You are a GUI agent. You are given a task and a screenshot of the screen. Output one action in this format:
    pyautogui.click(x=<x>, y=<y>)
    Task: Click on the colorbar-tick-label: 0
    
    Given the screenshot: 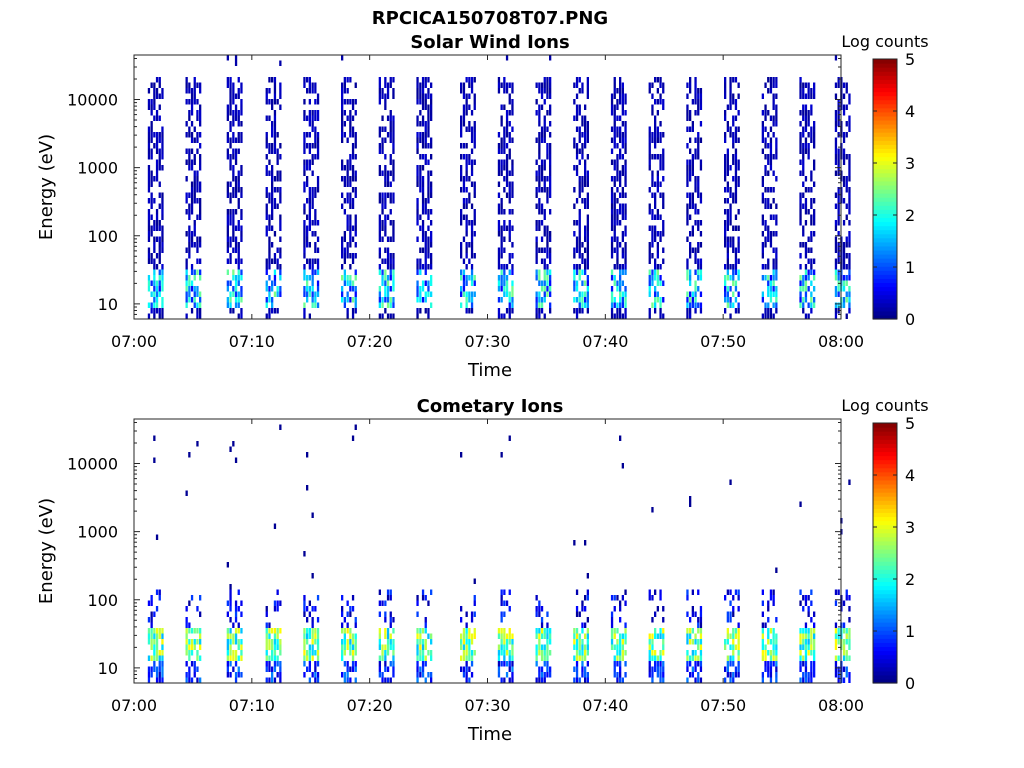 What is the action you would take?
    pyautogui.click(x=910, y=319)
    